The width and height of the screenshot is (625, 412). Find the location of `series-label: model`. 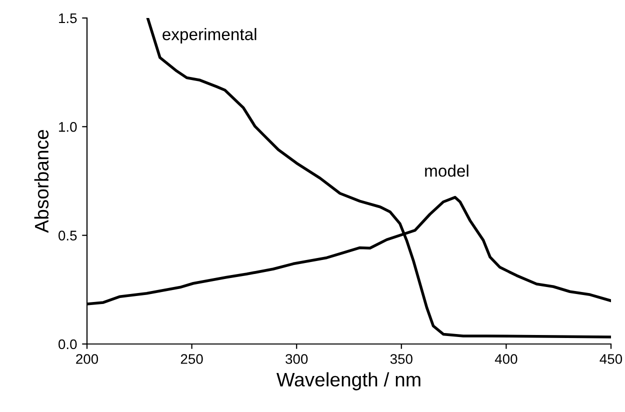

series-label: model is located at coordinates (446, 170).